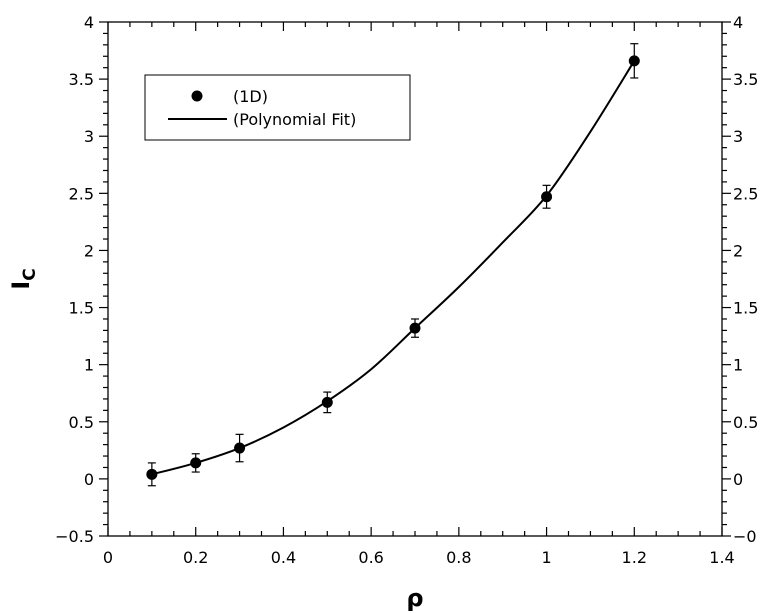 The image size is (777, 613). I want to click on x-tick-label: 0.2, so click(195, 557).